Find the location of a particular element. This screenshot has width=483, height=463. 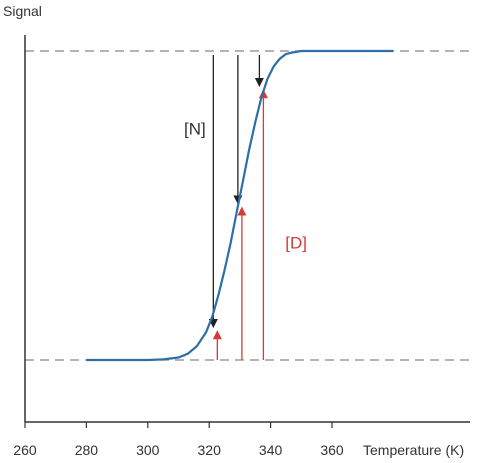

x-tick-label-260: 260 is located at coordinates (25, 450).